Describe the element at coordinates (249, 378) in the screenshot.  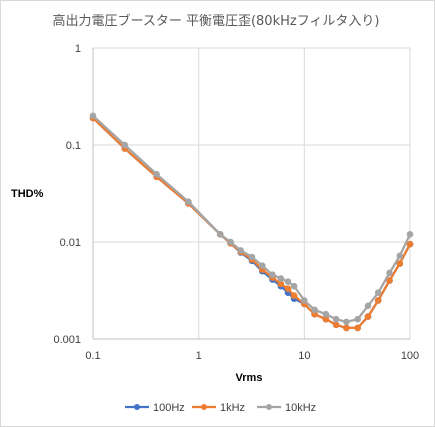
I see `x-axis-label: Vrms` at that location.